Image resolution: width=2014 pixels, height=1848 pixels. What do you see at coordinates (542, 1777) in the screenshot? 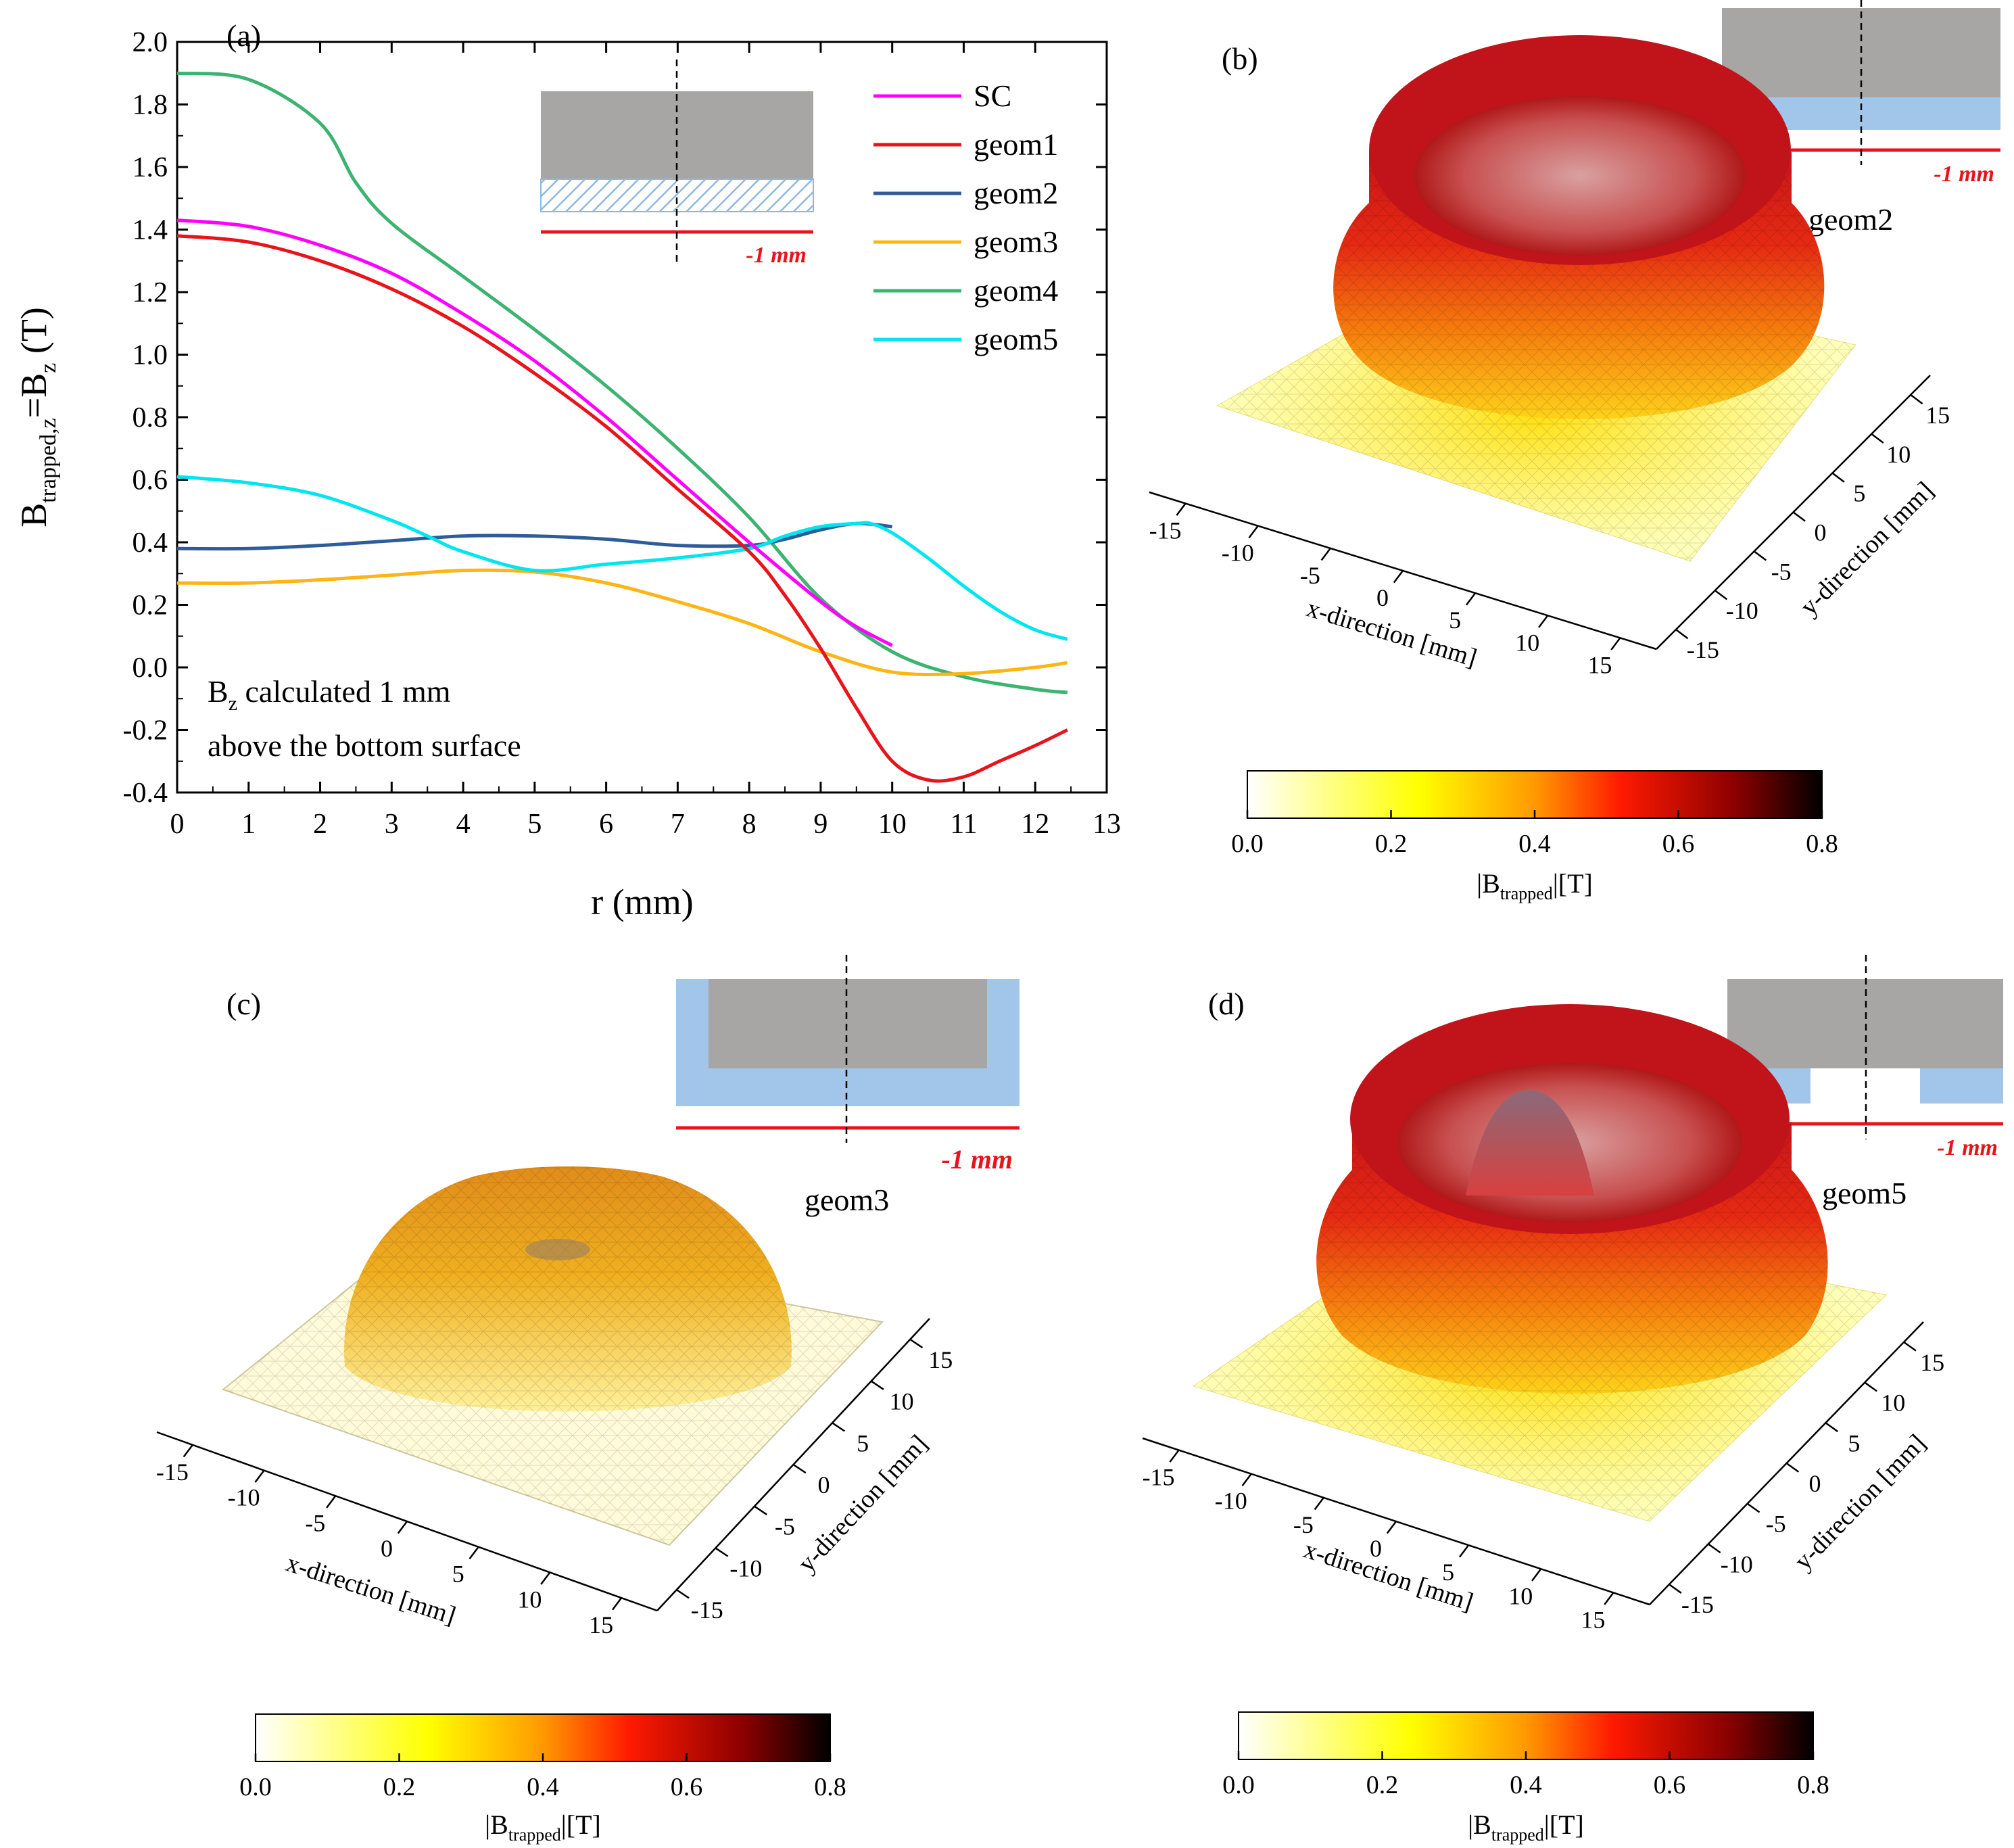
I see `colorbar-c-ticks: 0.0 0.2 0.4 0.6 0.8` at bounding box center [542, 1777].